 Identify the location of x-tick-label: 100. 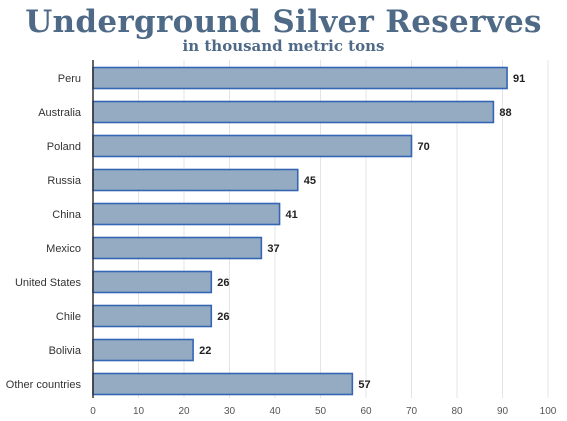
(548, 411).